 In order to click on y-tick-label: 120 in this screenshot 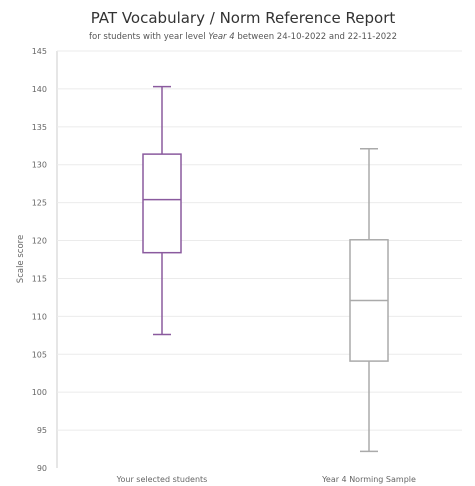, I will do `click(39, 241)`.